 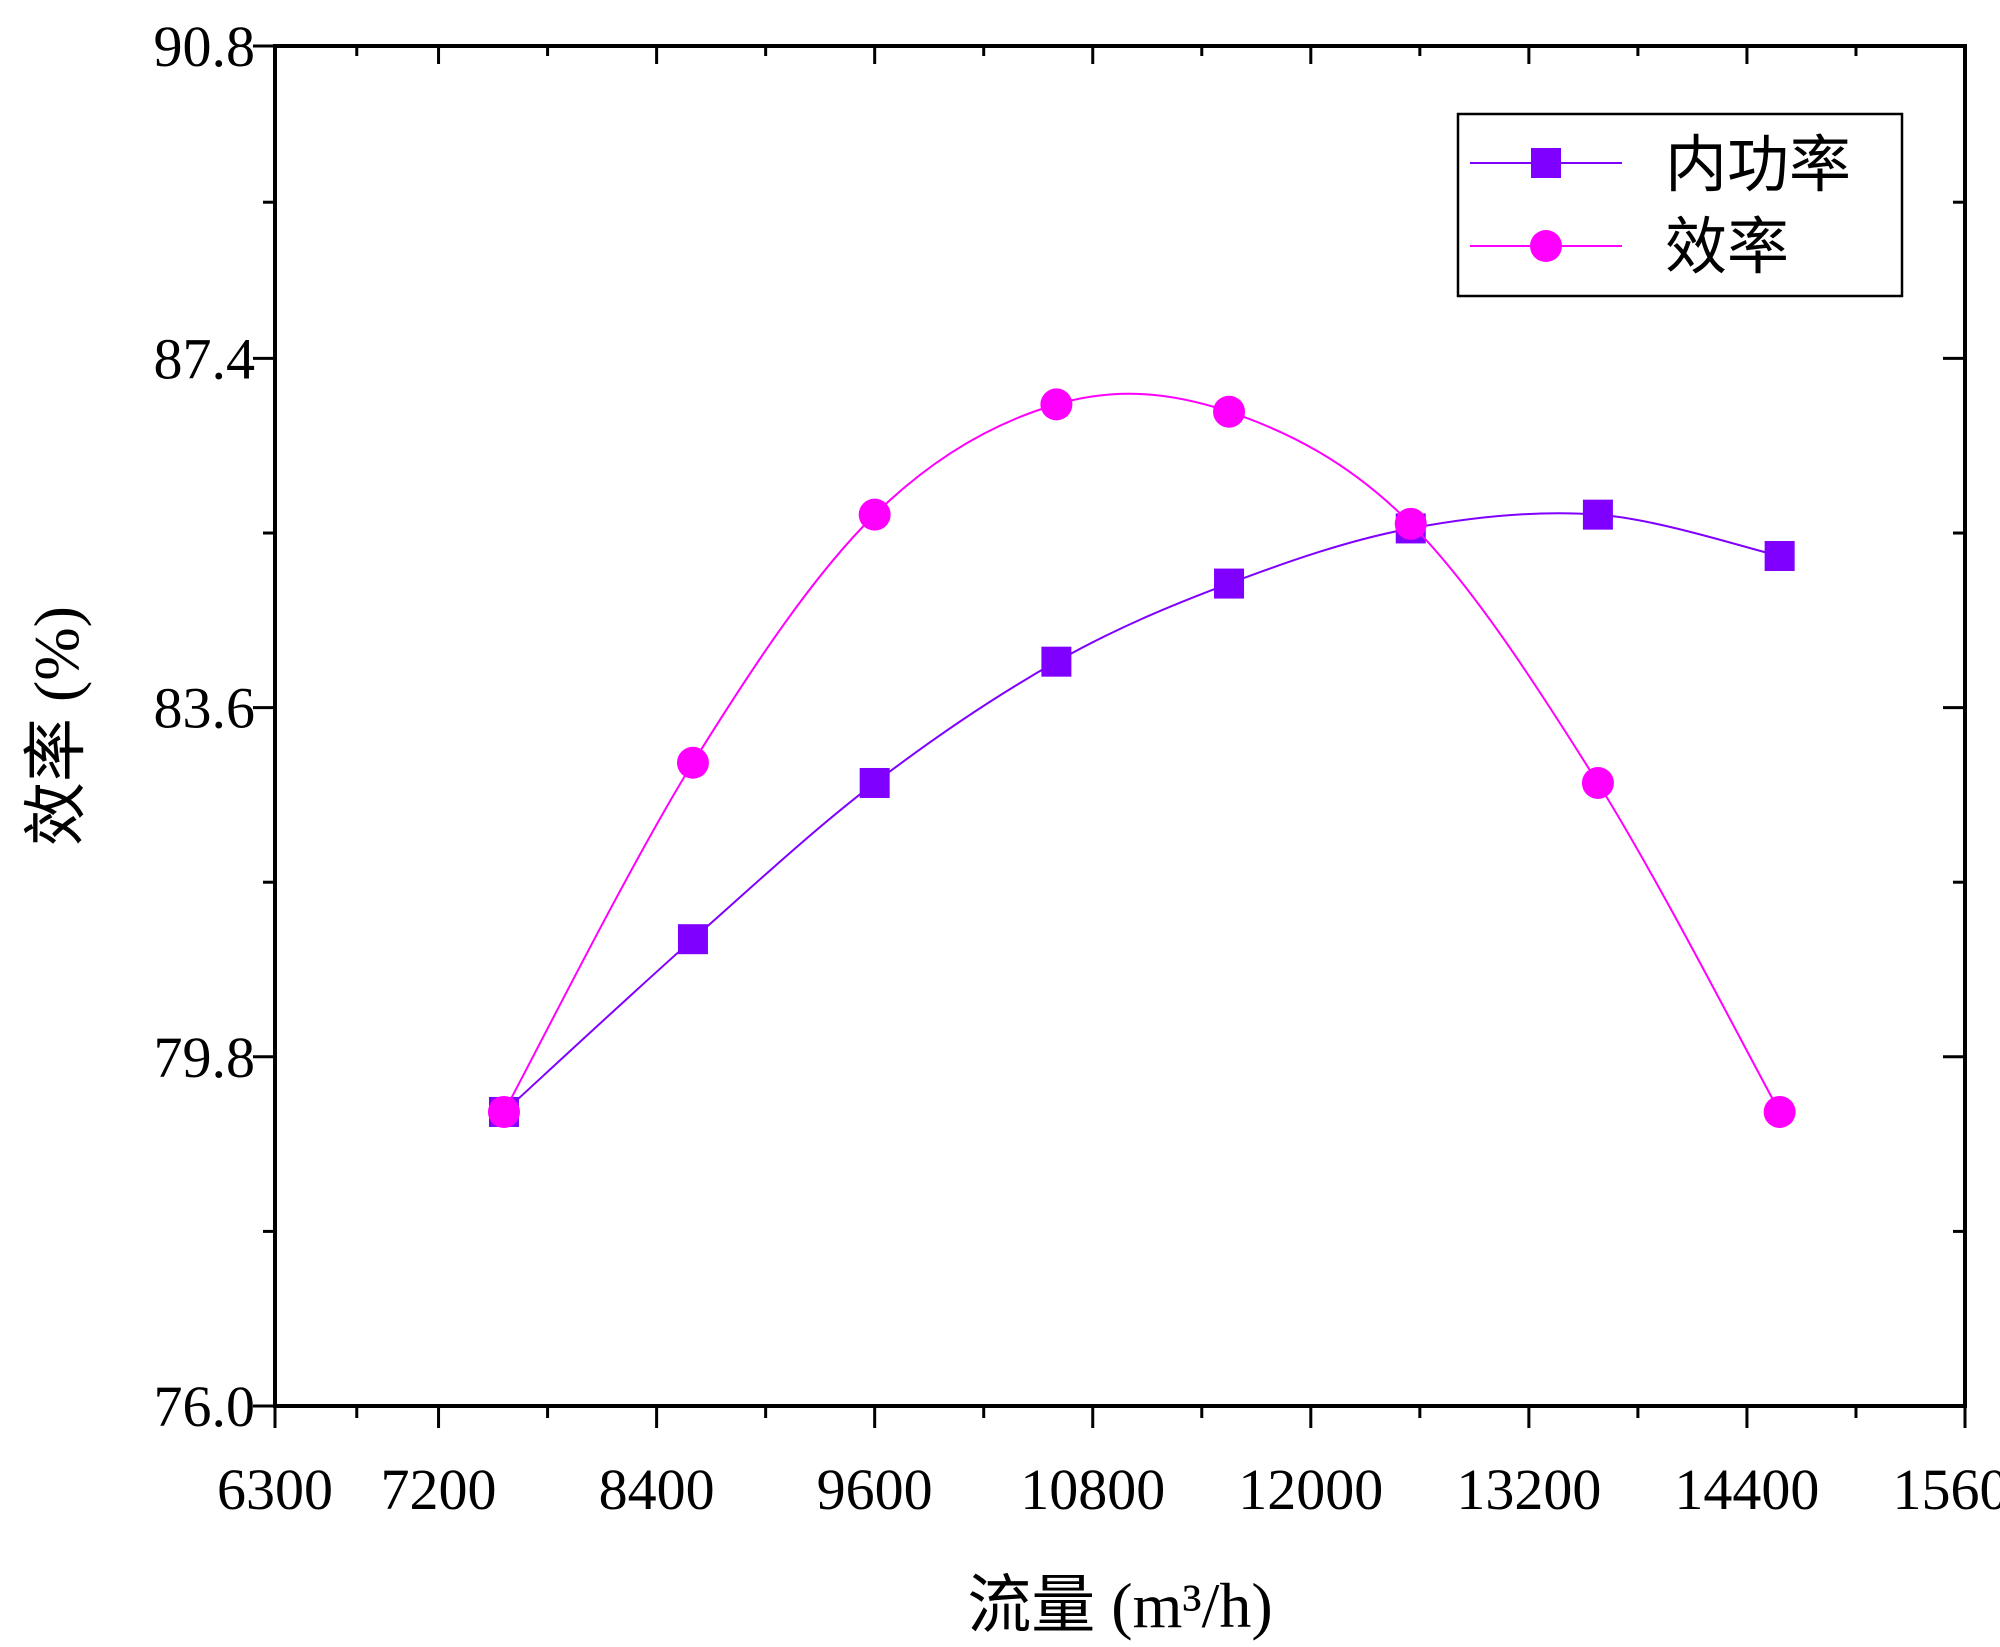 What do you see at coordinates (439, 1489) in the screenshot?
I see `x-tick-label: 7200` at bounding box center [439, 1489].